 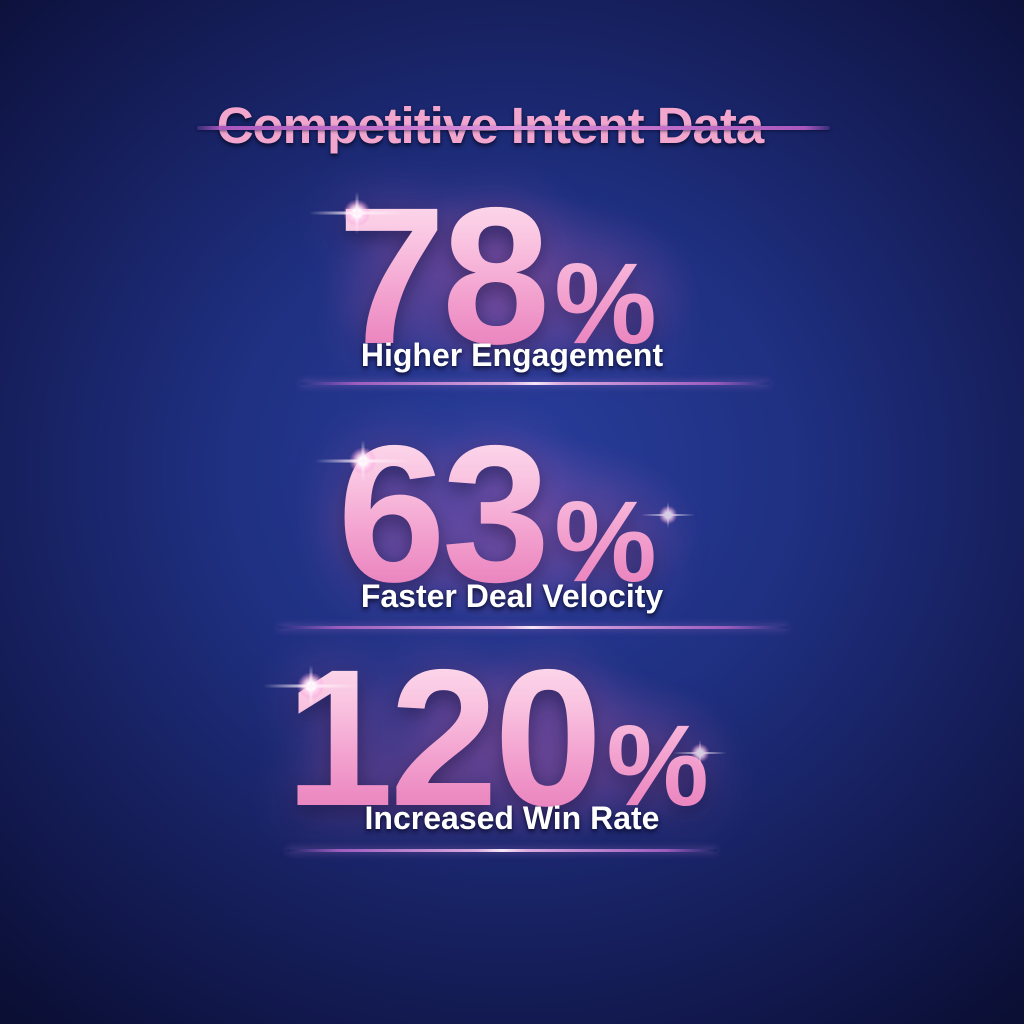 I want to click on stat-label-increased-win-rate: Increased Win Rate, so click(x=512, y=818).